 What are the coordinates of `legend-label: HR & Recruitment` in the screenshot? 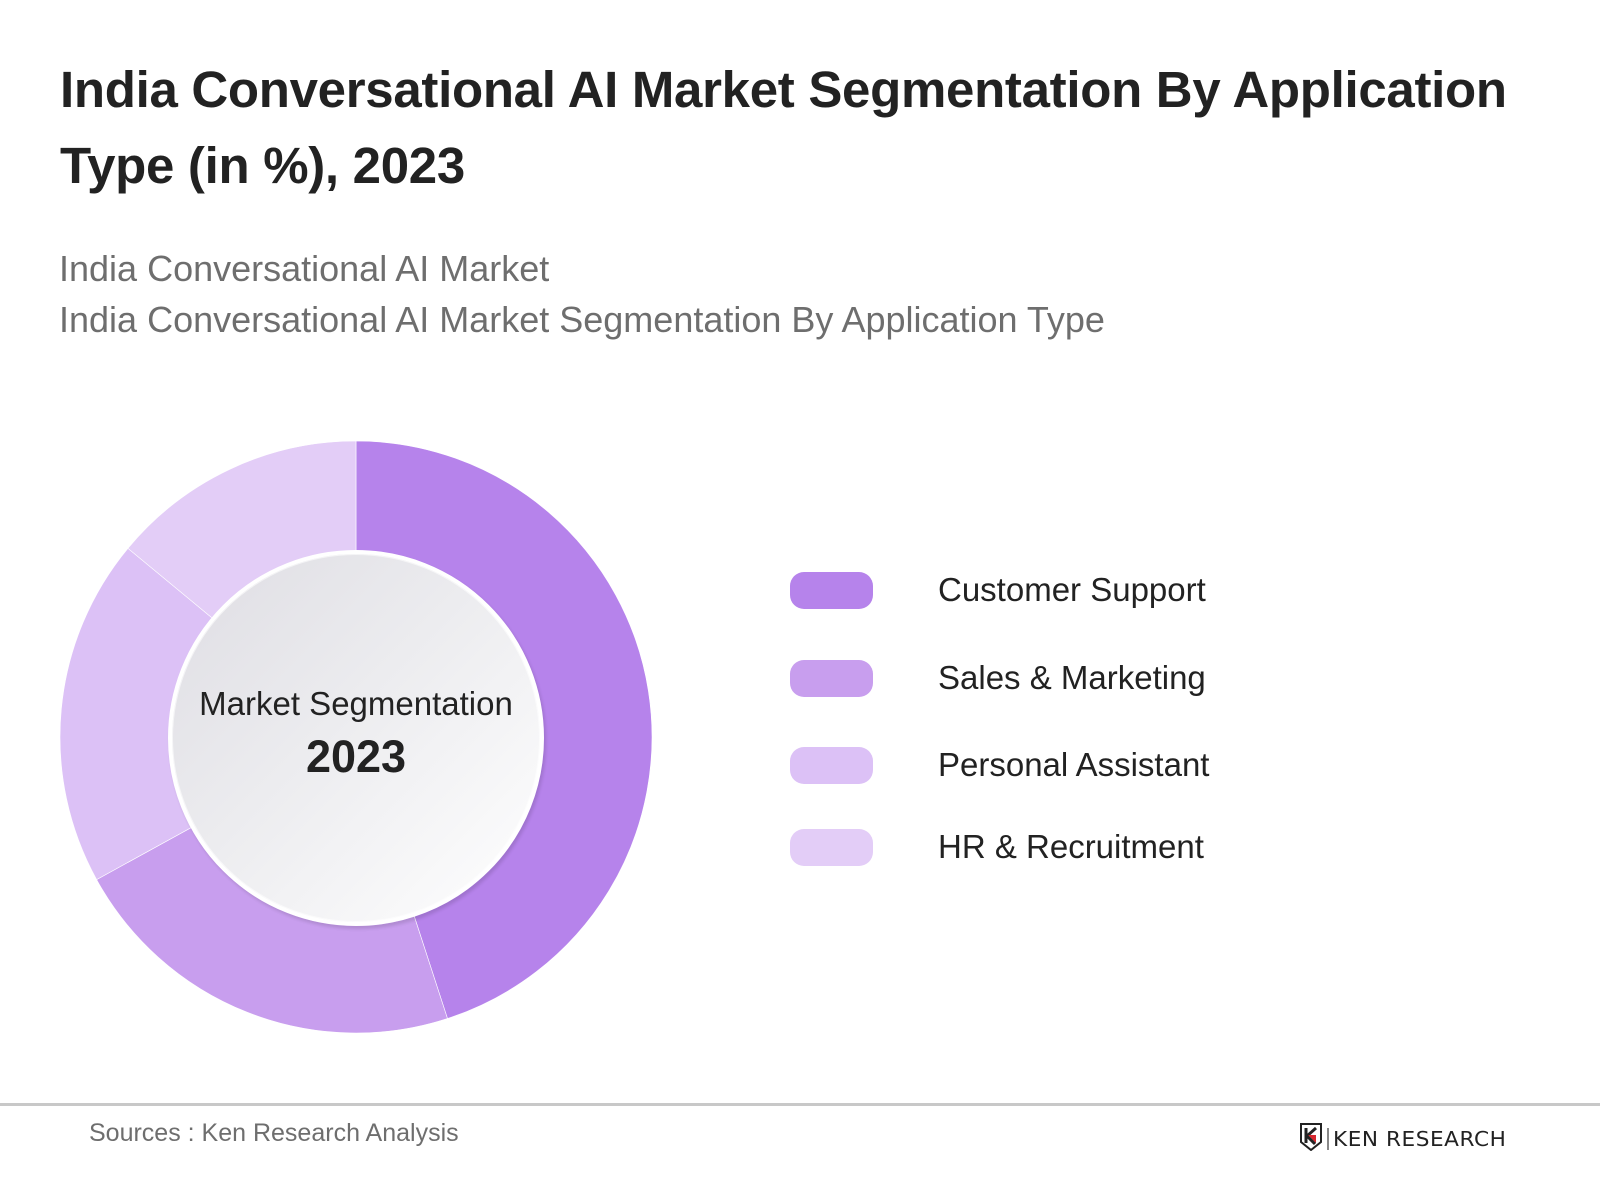 It's located at (1071, 846).